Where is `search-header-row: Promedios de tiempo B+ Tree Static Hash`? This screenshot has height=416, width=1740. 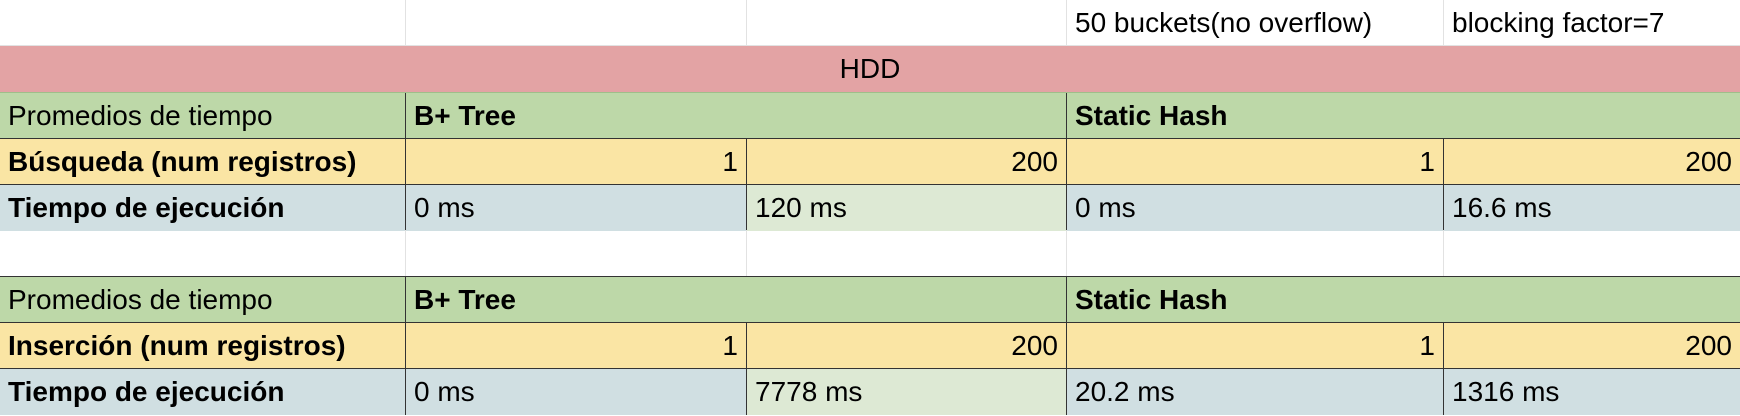
search-header-row: Promedios de tiempo B+ Tree Static Hash is located at coordinates (870, 115).